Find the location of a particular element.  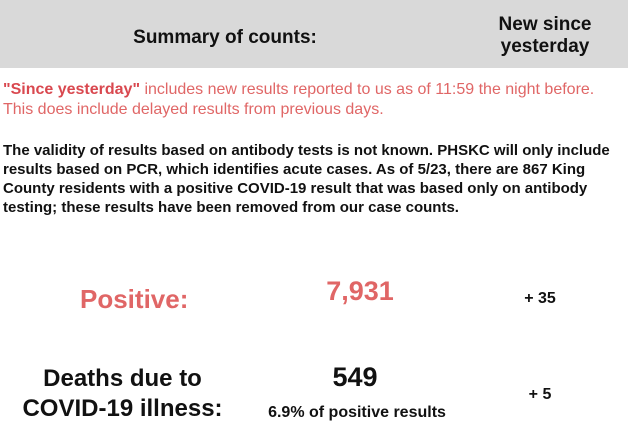

positive-new-count: + 35 is located at coordinates (540, 298).